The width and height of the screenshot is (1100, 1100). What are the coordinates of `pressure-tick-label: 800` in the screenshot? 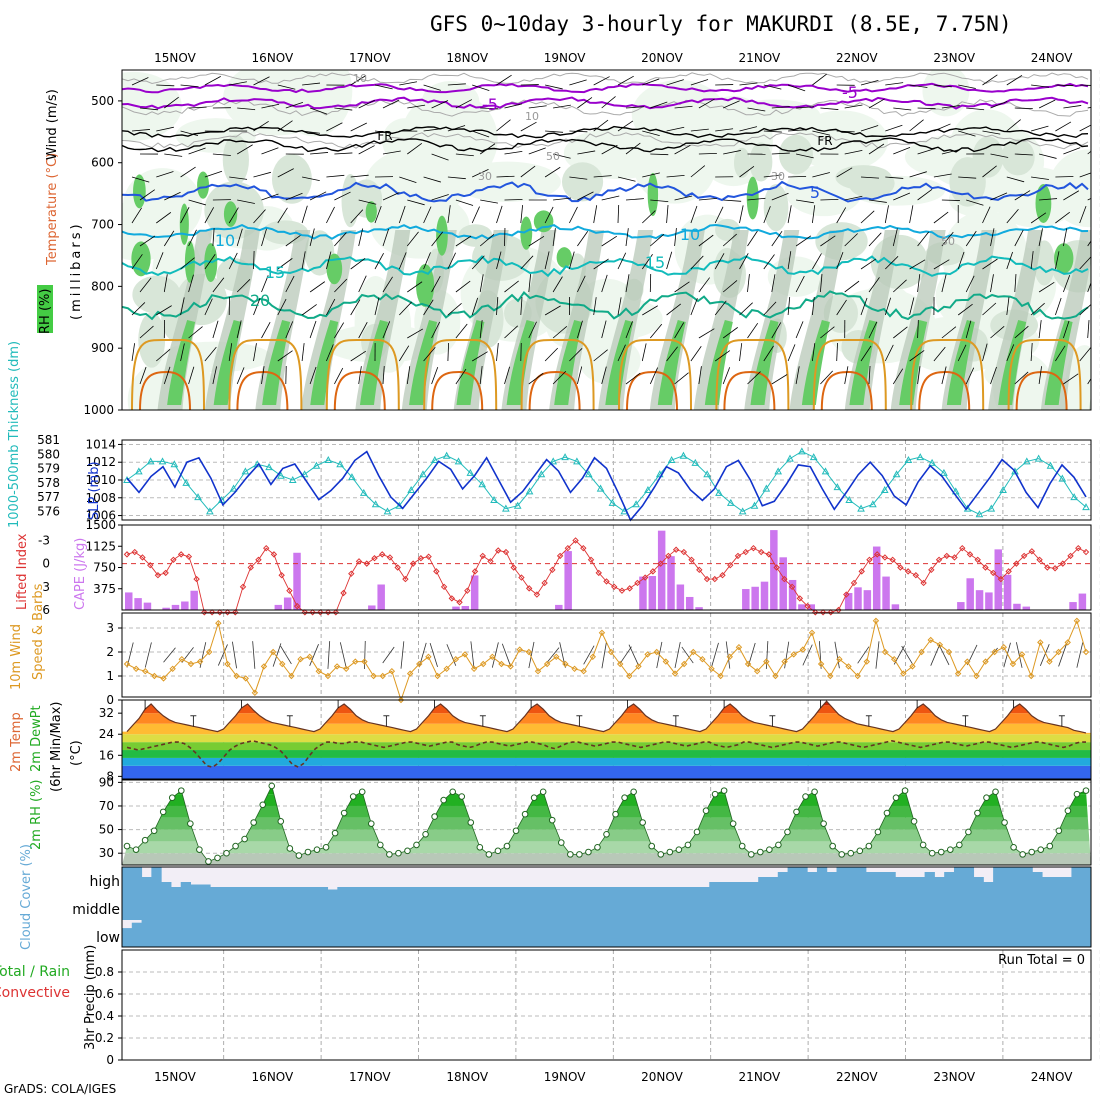 It's located at (102, 286).